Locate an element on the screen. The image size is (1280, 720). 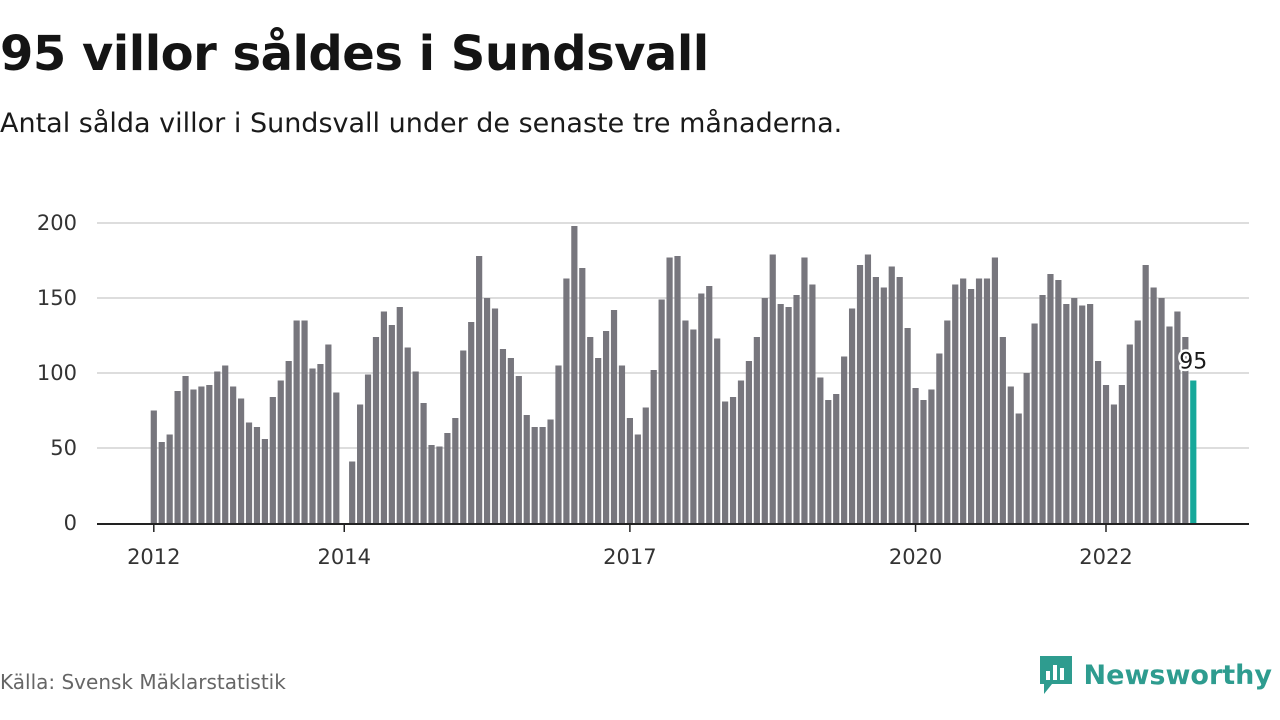
y-tick-label: 0 is located at coordinates (70, 523).